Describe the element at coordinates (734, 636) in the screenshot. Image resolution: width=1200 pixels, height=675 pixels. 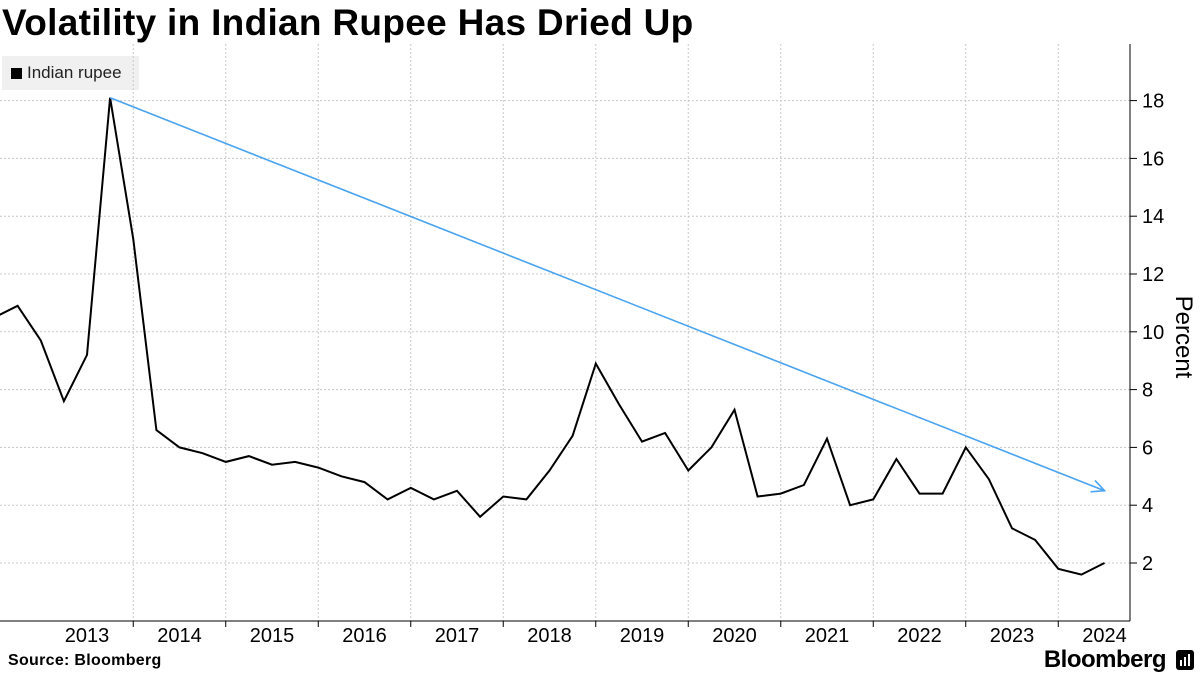
I see `x-tick-label: 2020` at that location.